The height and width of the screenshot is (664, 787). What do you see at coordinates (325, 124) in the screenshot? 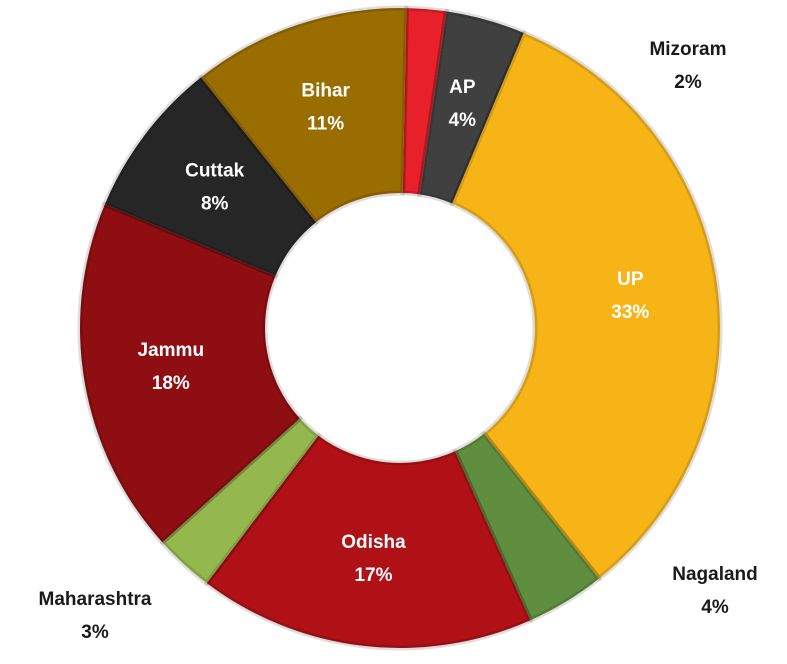
I see `value-label: 11%` at bounding box center [325, 124].